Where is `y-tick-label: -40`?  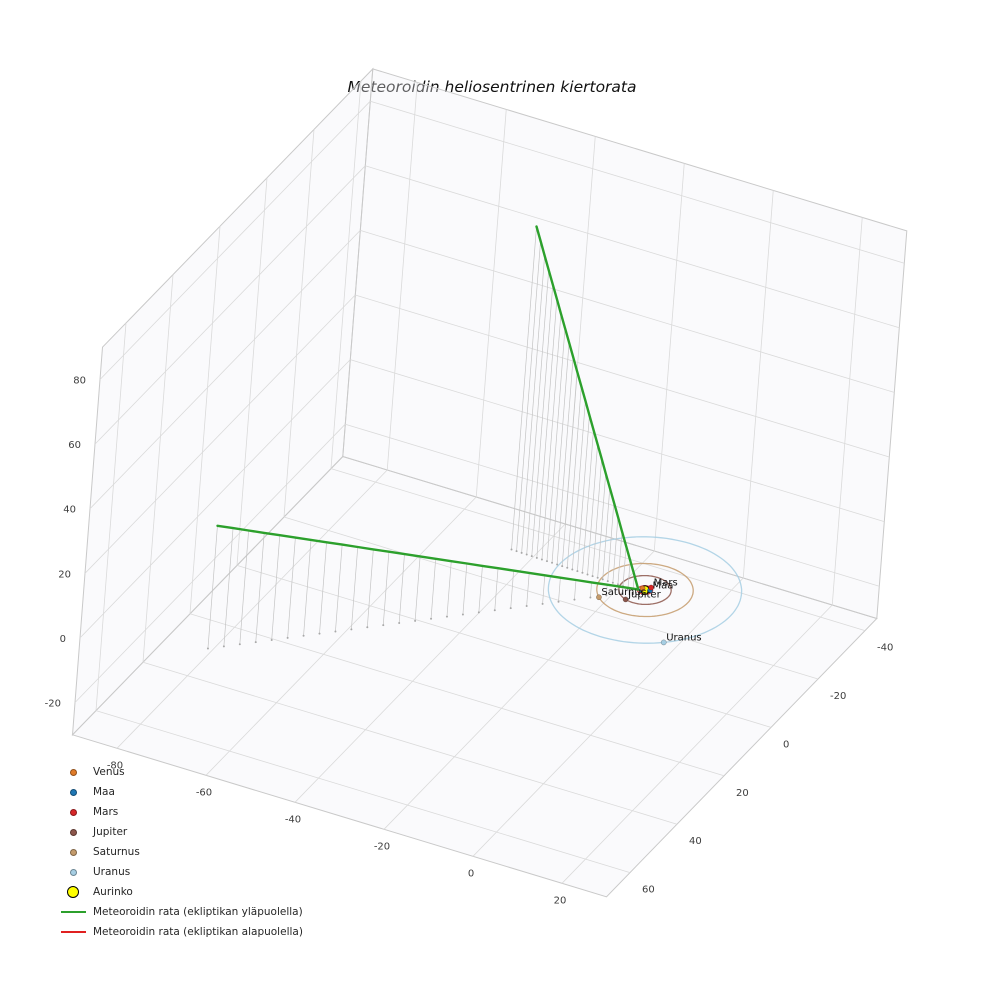 y-tick-label: -40 is located at coordinates (885, 648).